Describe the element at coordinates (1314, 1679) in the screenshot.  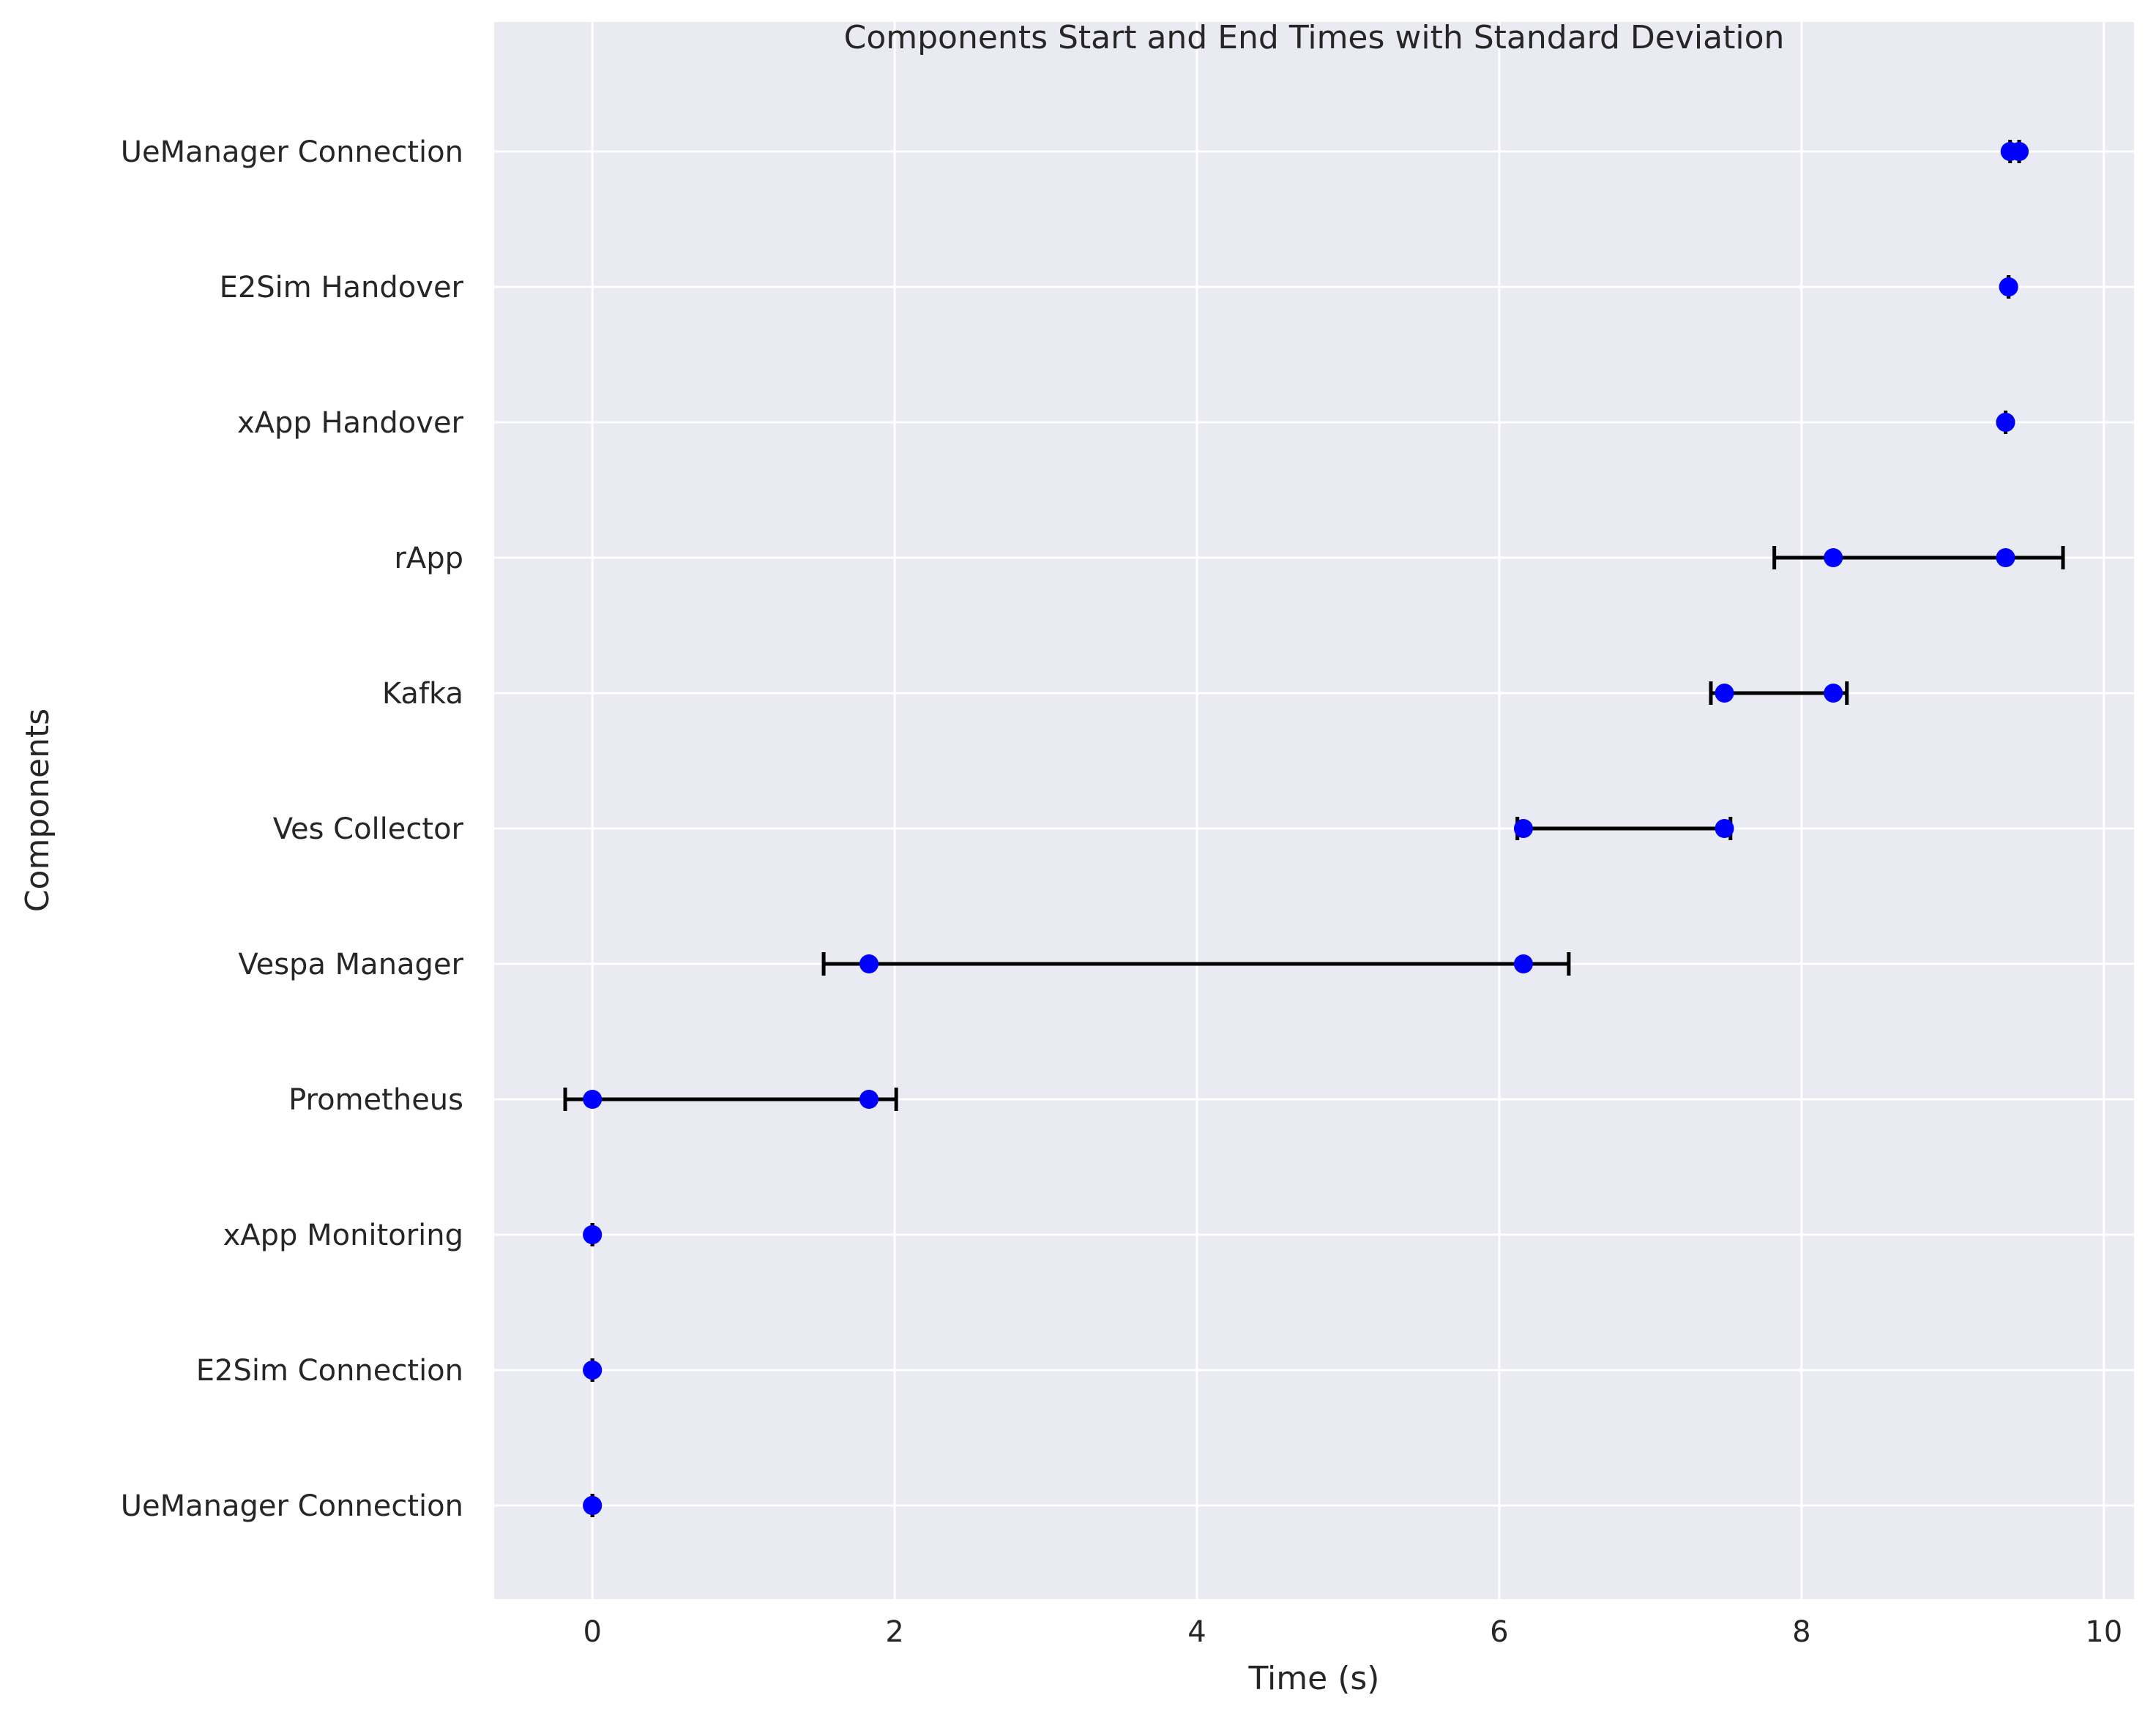
I see `x-axis-label: Time (s)` at that location.